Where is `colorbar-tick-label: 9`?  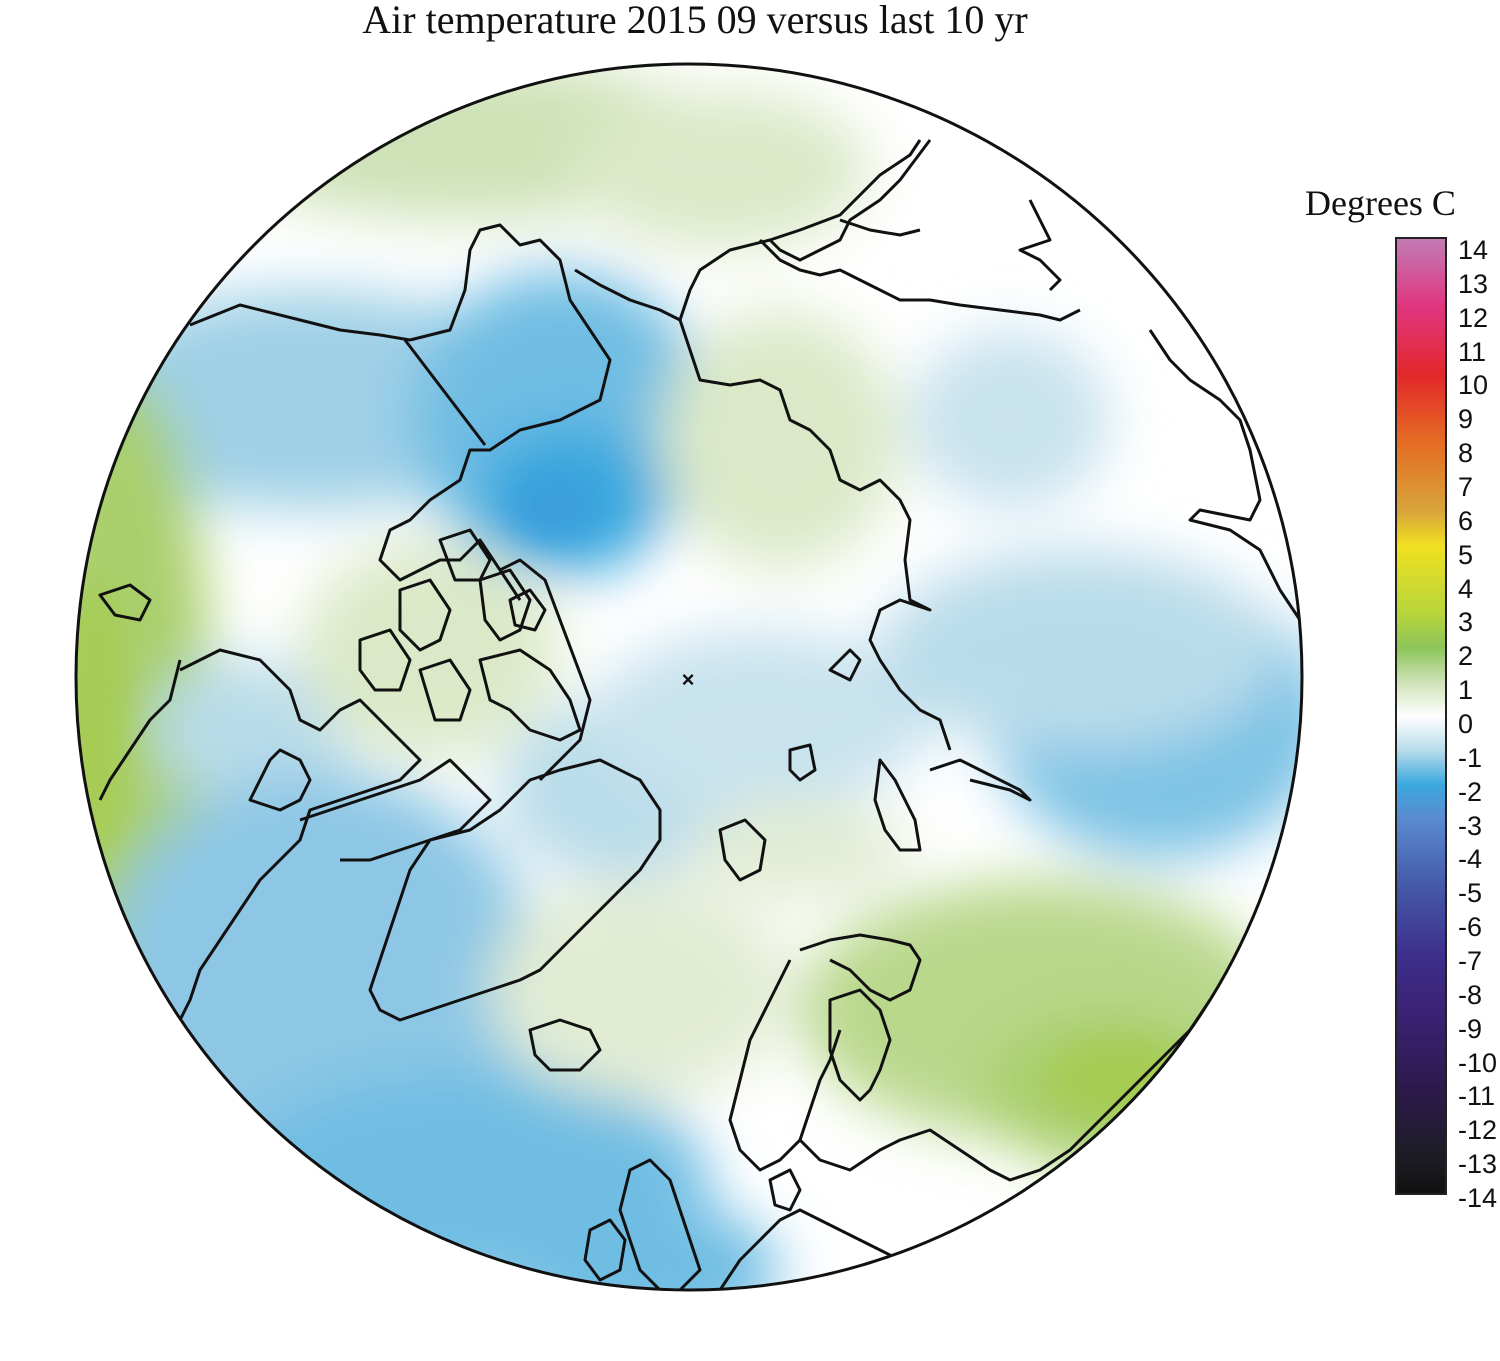
colorbar-tick-label: 9 is located at coordinates (1466, 419).